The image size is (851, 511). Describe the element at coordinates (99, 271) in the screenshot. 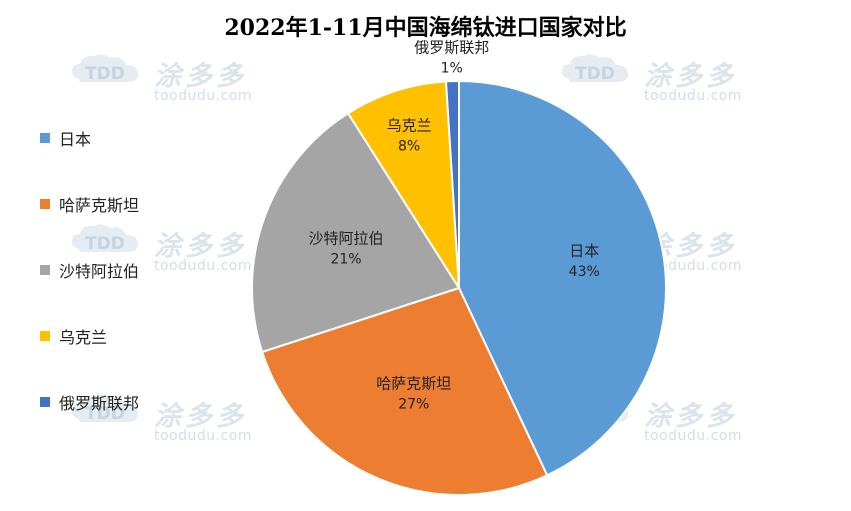

I see `legend-label: 沙特阿拉伯` at that location.